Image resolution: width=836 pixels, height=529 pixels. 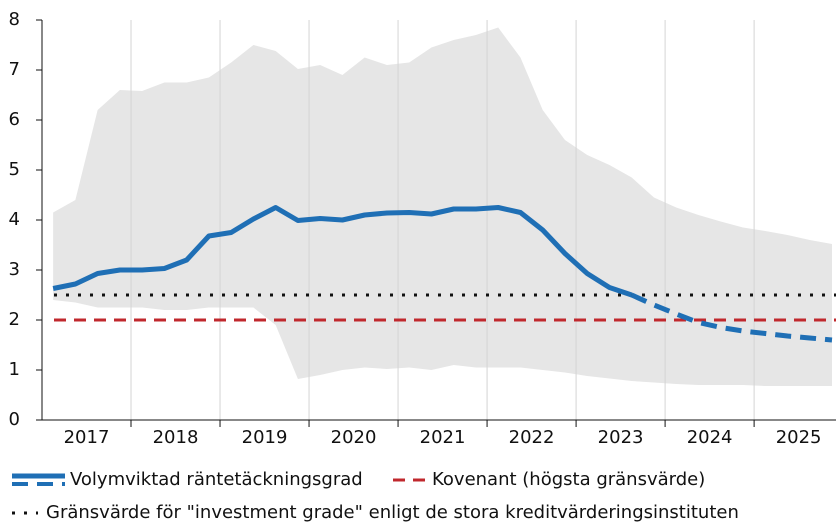 I want to click on x-tick-label: 2025, so click(x=799, y=437).